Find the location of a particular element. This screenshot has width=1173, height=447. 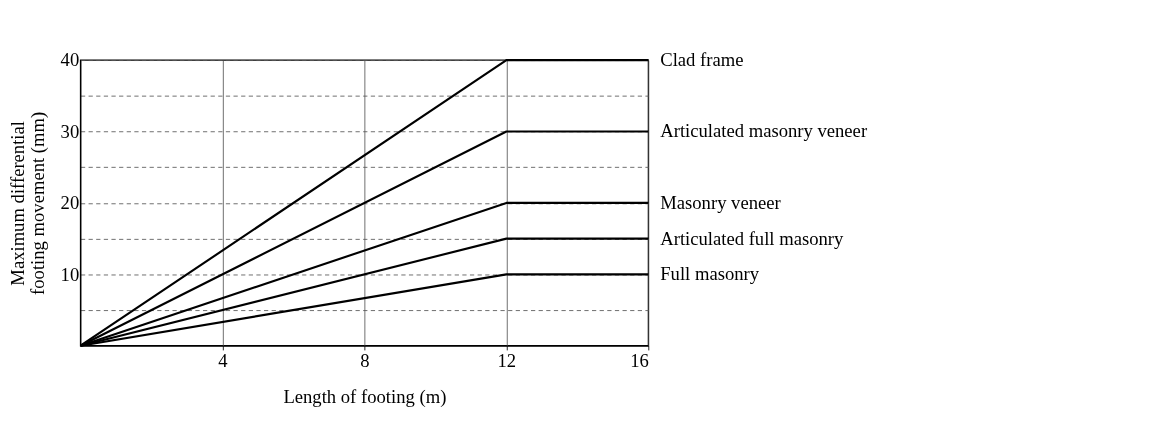

x-axis-title: Length of footing (m) is located at coordinates (365, 396).